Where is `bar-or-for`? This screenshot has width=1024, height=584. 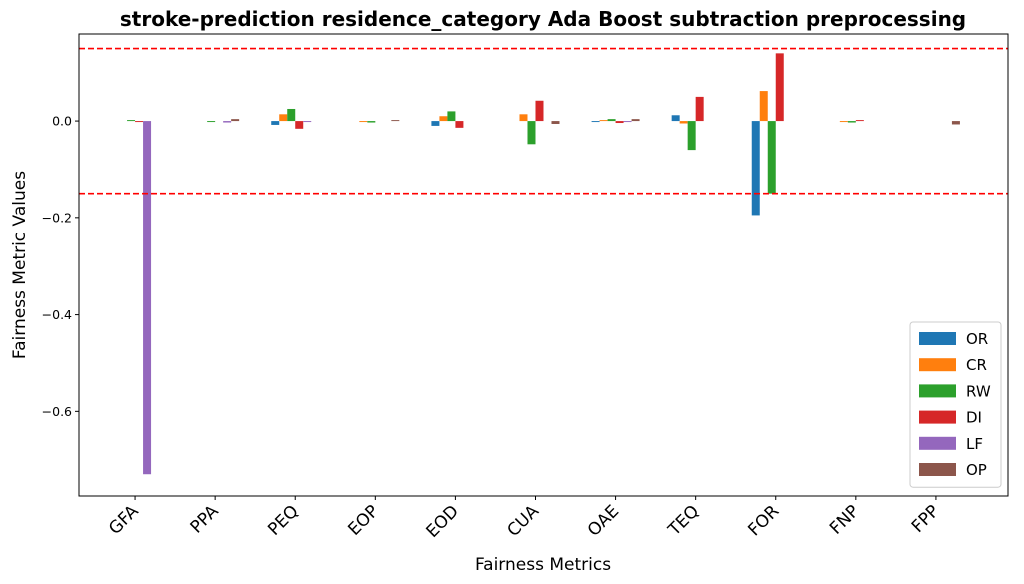
bar-or-for is located at coordinates (755, 168).